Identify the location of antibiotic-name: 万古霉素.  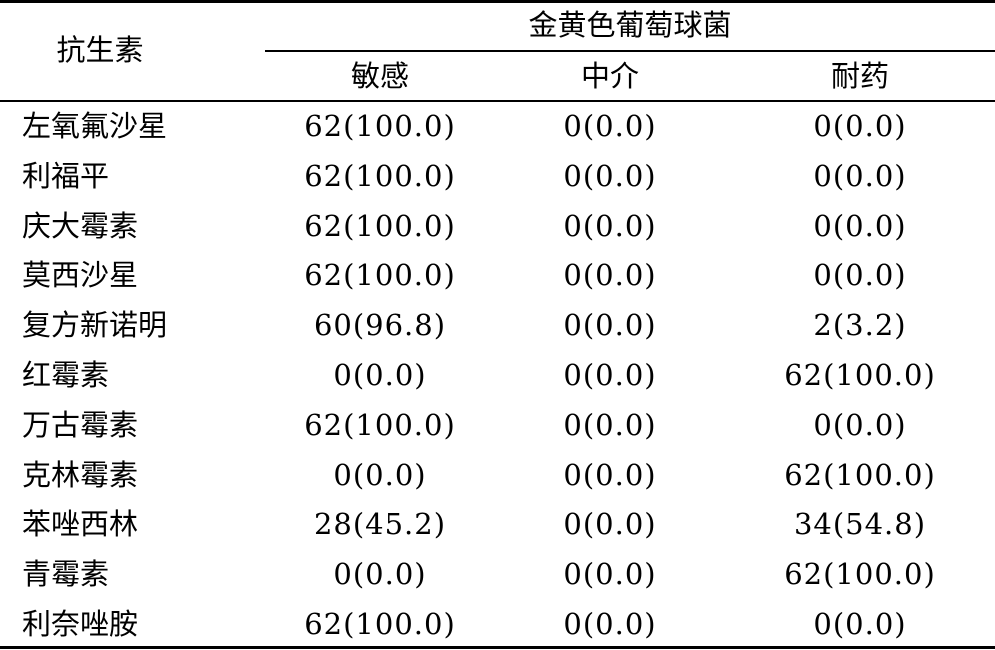
(80, 424).